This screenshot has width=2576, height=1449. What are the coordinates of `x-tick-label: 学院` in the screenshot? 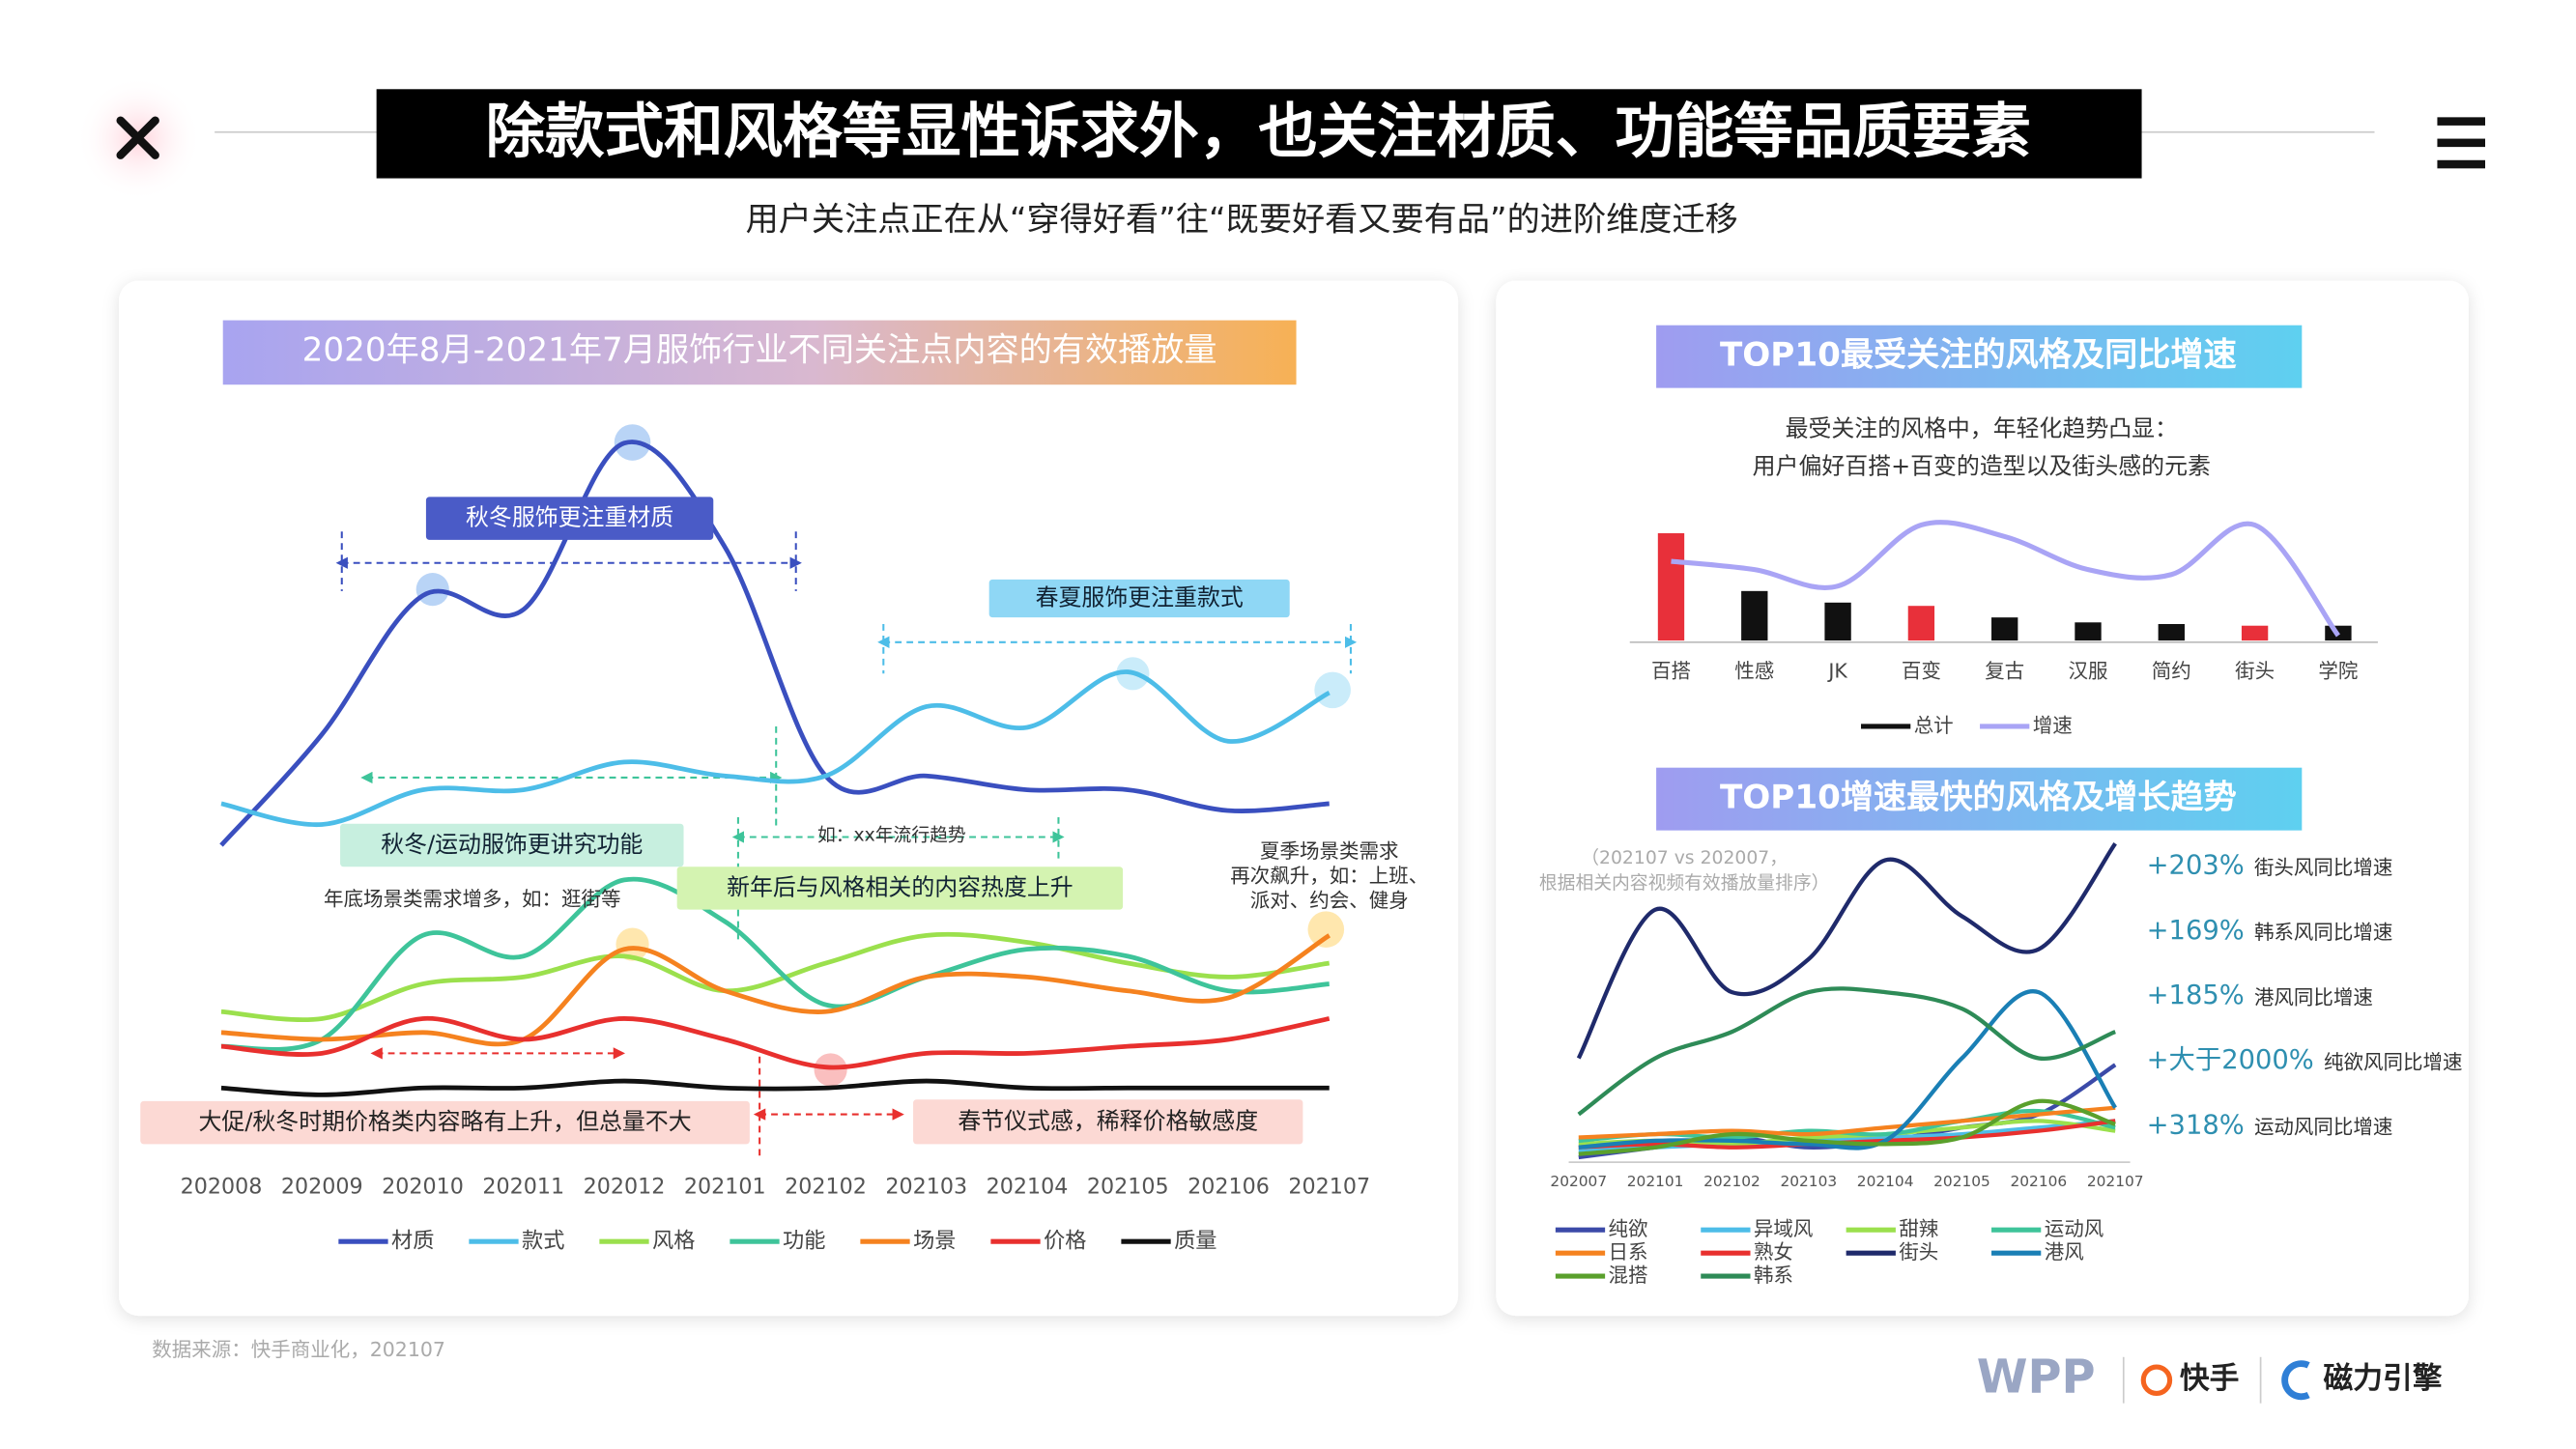 It's located at (2338, 671).